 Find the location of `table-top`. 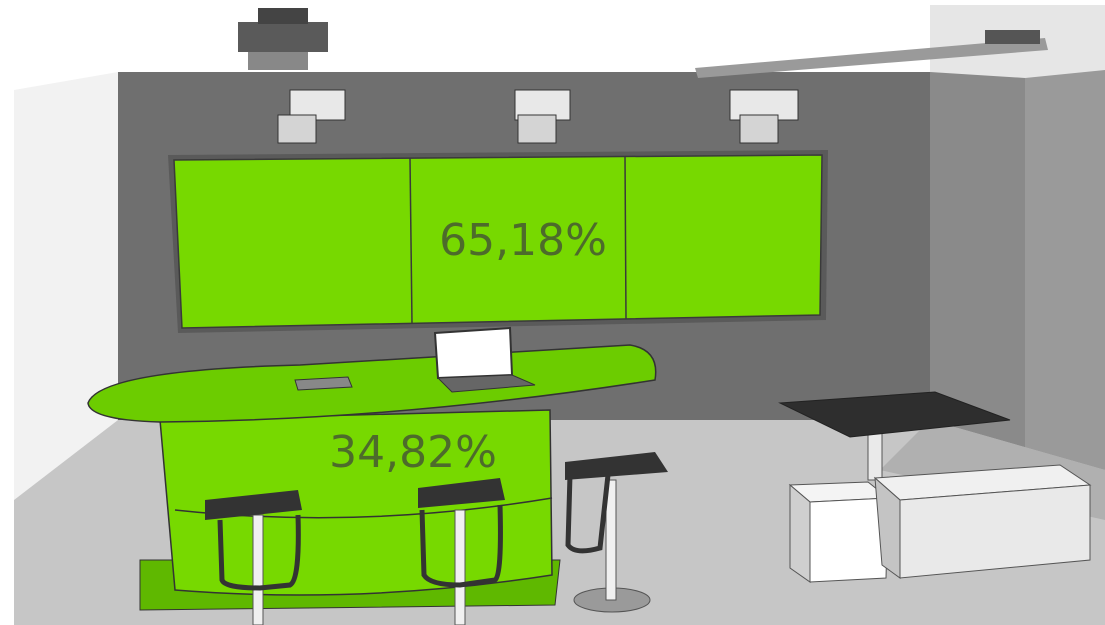

table-top is located at coordinates (894, 414).